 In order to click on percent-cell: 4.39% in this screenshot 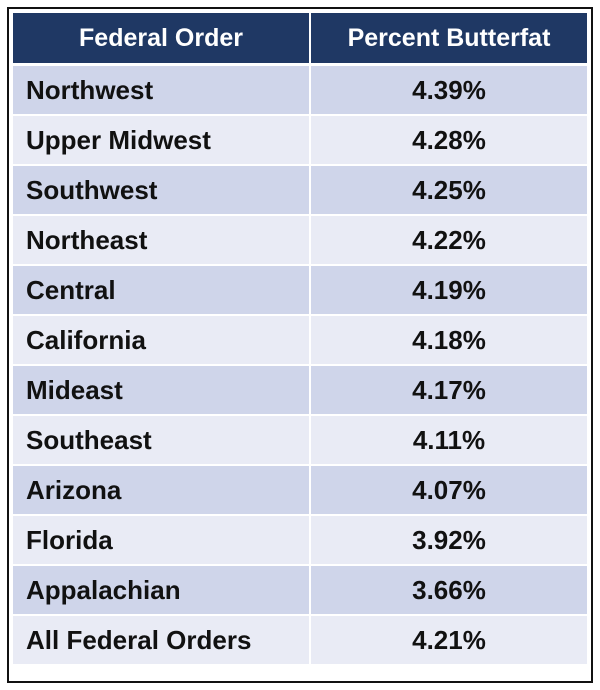, I will do `click(448, 90)`.